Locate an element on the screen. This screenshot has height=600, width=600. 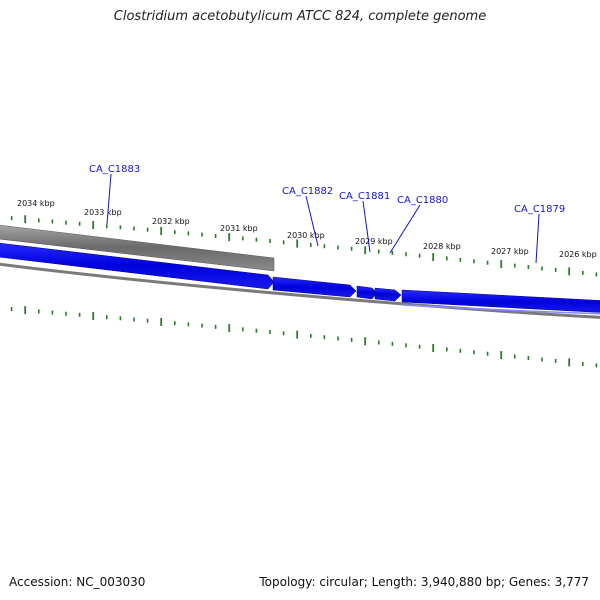
lower-scale-ticks is located at coordinates (304, 337).